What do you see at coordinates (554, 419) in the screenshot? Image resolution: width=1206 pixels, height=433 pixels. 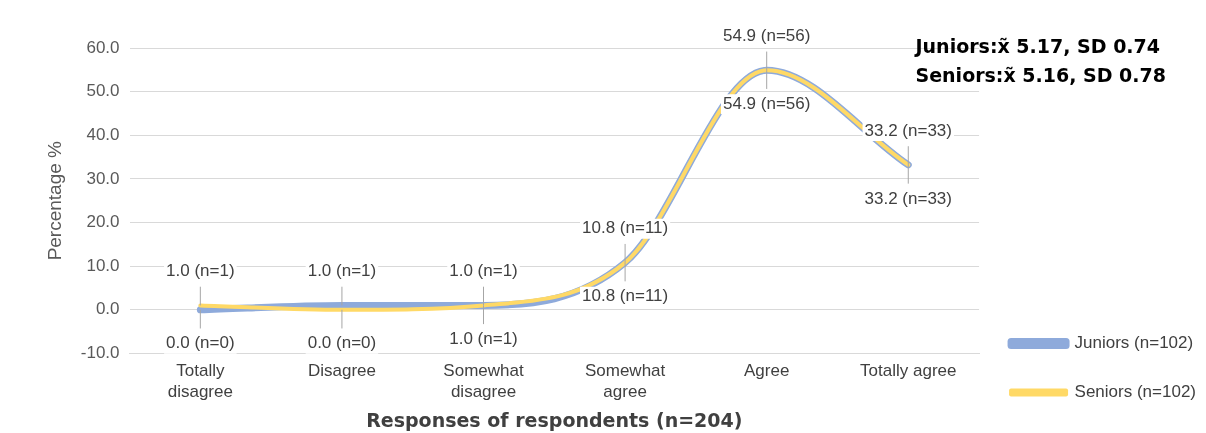 I see `x-axis-title: Responses of respondents (n=204)` at bounding box center [554, 419].